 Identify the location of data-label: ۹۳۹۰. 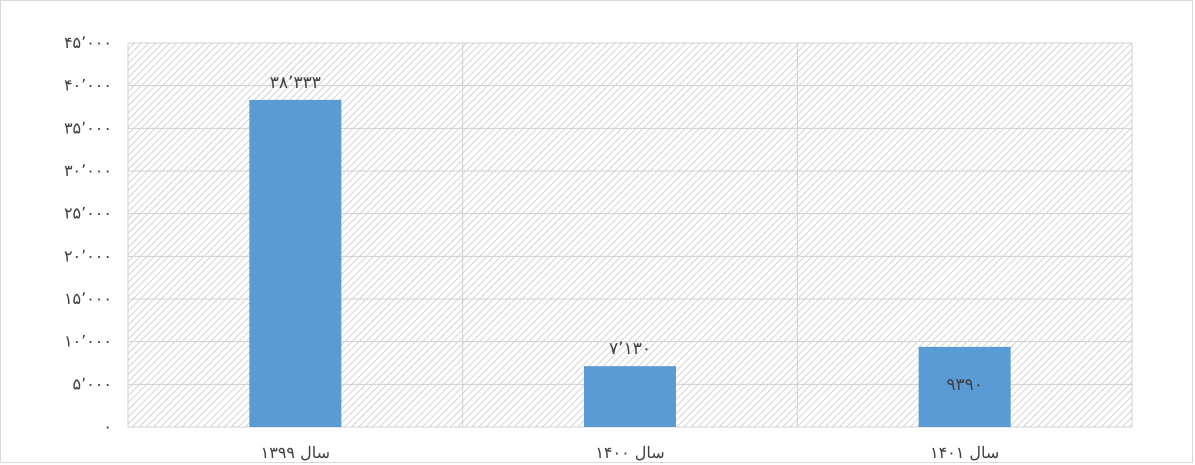
(964, 385).